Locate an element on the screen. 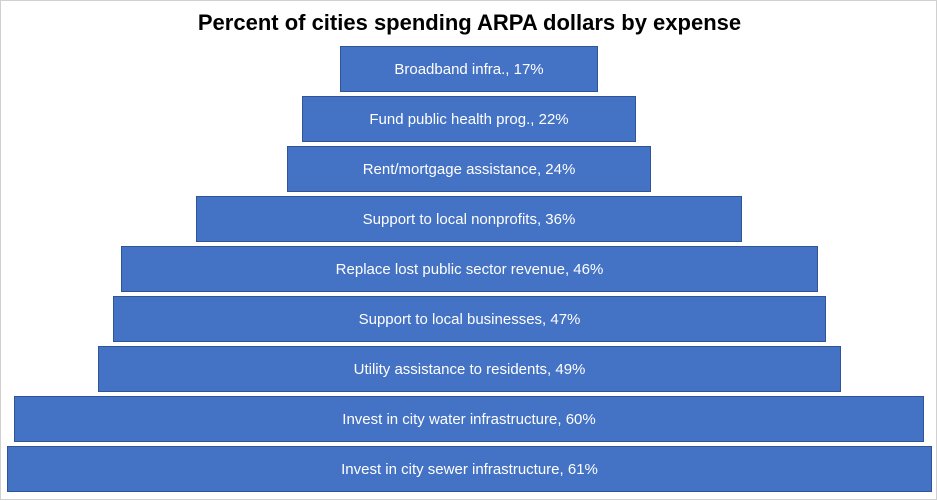  bar-data-label: Invest in city water infrastructure, 60% is located at coordinates (469, 419).